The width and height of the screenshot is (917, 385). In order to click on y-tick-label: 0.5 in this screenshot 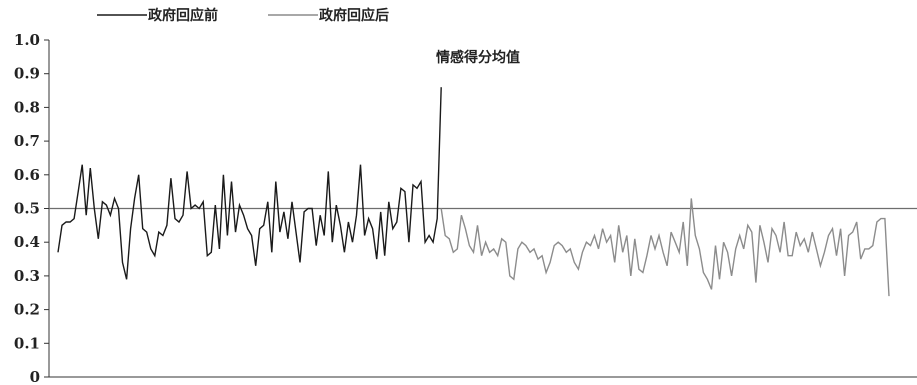, I will do `click(27, 209)`.